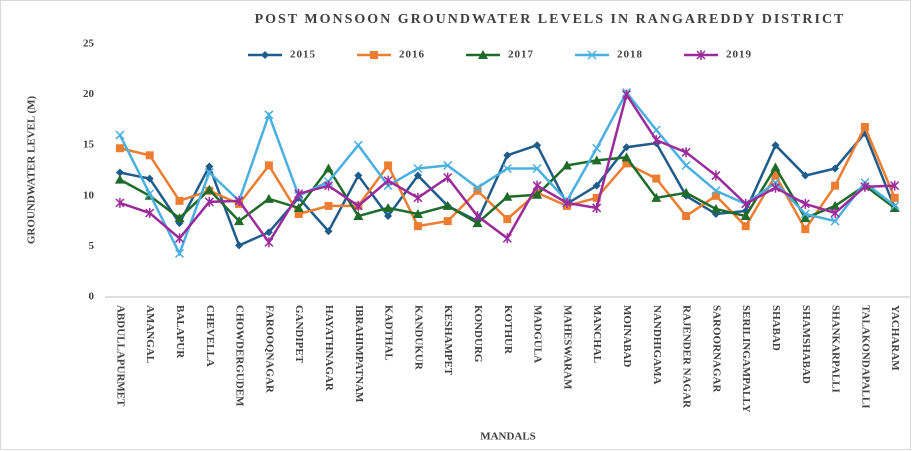 The width and height of the screenshot is (912, 451). What do you see at coordinates (521, 55) in the screenshot?
I see `legend-label: 2017` at bounding box center [521, 55].